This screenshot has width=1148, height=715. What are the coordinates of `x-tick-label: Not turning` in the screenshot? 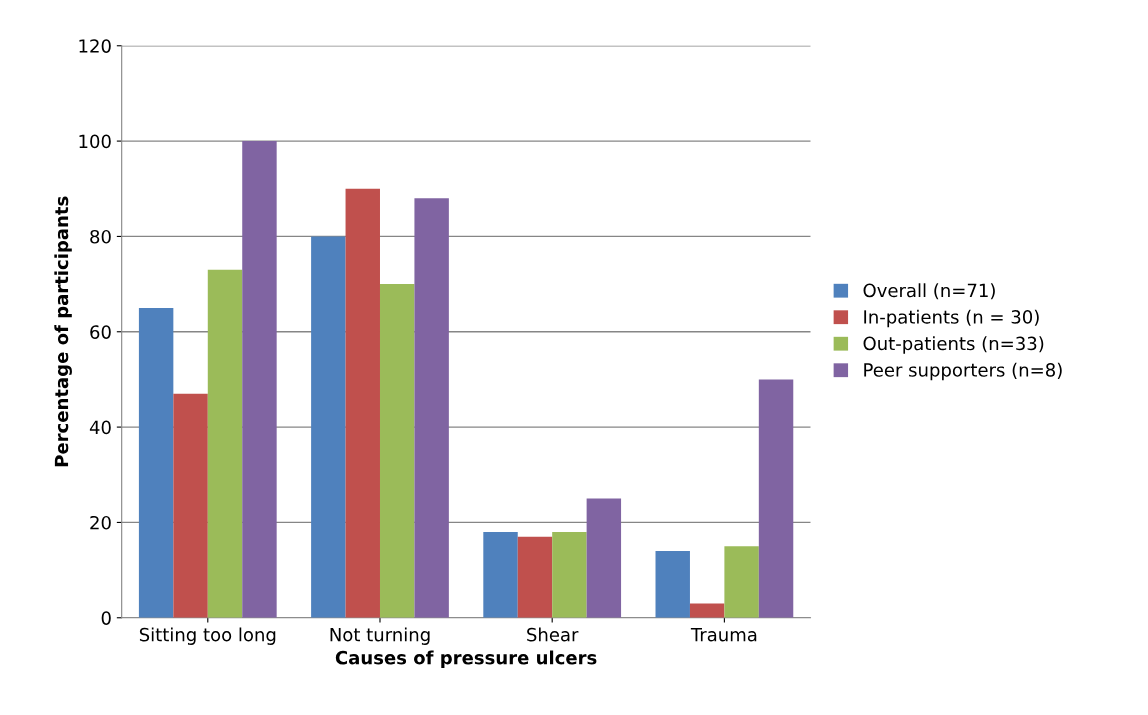 It's located at (380, 636).